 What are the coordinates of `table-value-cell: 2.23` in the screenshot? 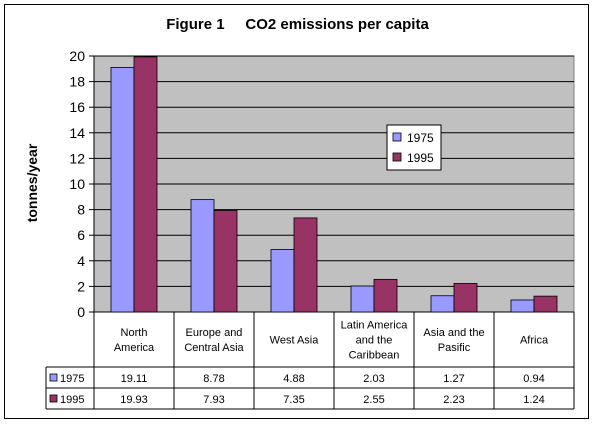 It's located at (453, 400).